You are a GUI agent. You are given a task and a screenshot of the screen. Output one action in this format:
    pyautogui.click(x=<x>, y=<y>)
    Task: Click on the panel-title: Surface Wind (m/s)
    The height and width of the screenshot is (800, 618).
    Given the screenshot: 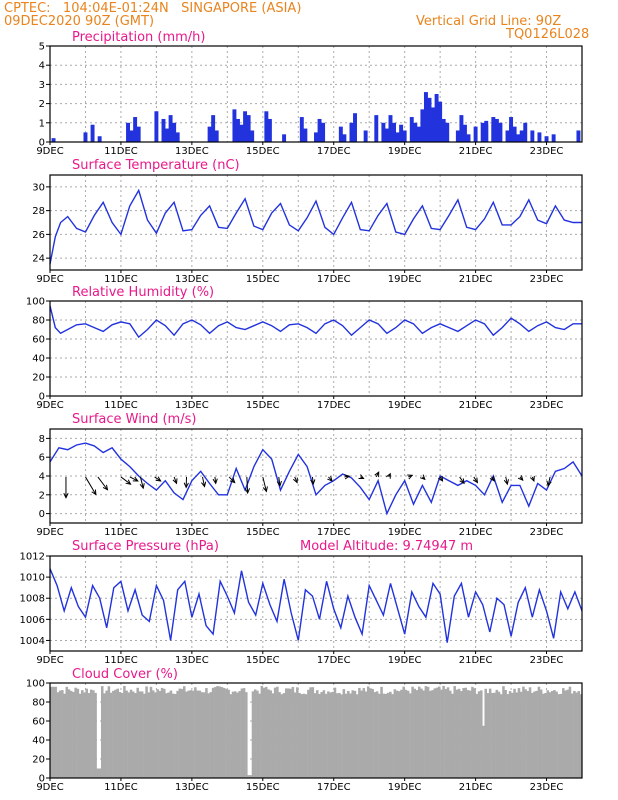 What is the action you would take?
    pyautogui.click(x=134, y=419)
    